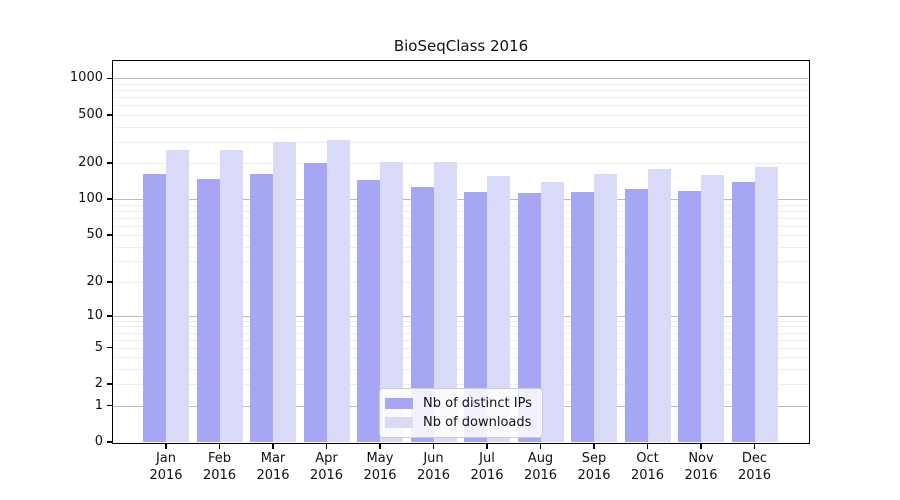 Image resolution: width=900 pixels, height=500 pixels. What do you see at coordinates (166, 467) in the screenshot?
I see `x-tick-label: Jan 2016` at bounding box center [166, 467].